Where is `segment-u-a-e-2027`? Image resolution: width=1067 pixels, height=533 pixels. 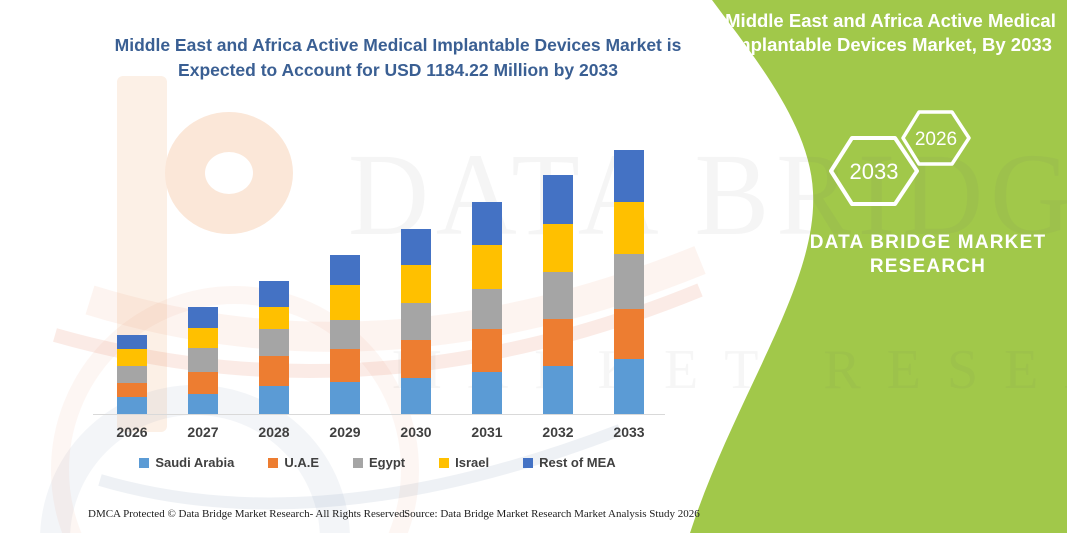
segment-u-a-e-2027 is located at coordinates (203, 383).